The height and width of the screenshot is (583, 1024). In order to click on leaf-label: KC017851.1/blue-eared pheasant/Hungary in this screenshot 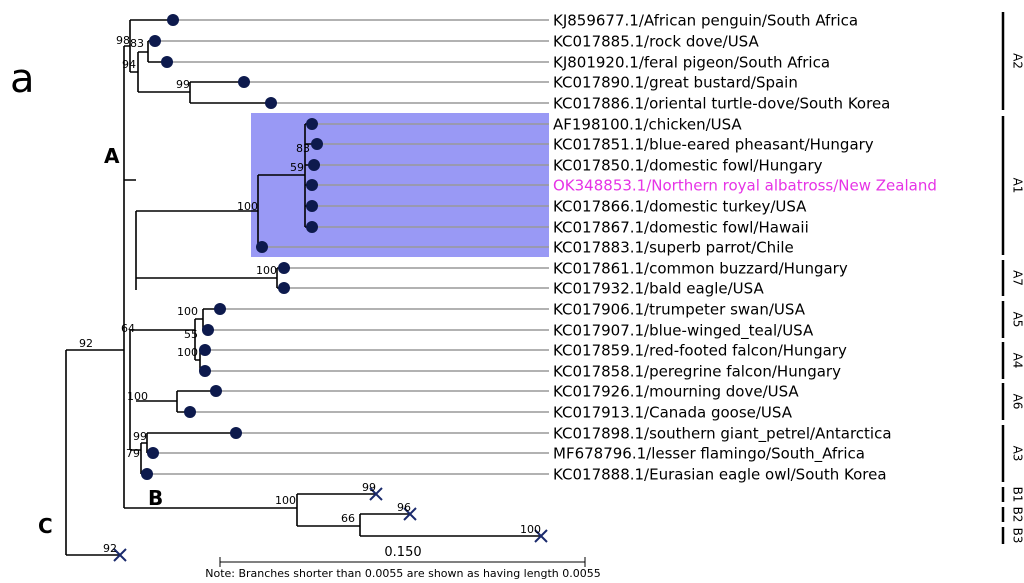, I will do `click(713, 145)`.